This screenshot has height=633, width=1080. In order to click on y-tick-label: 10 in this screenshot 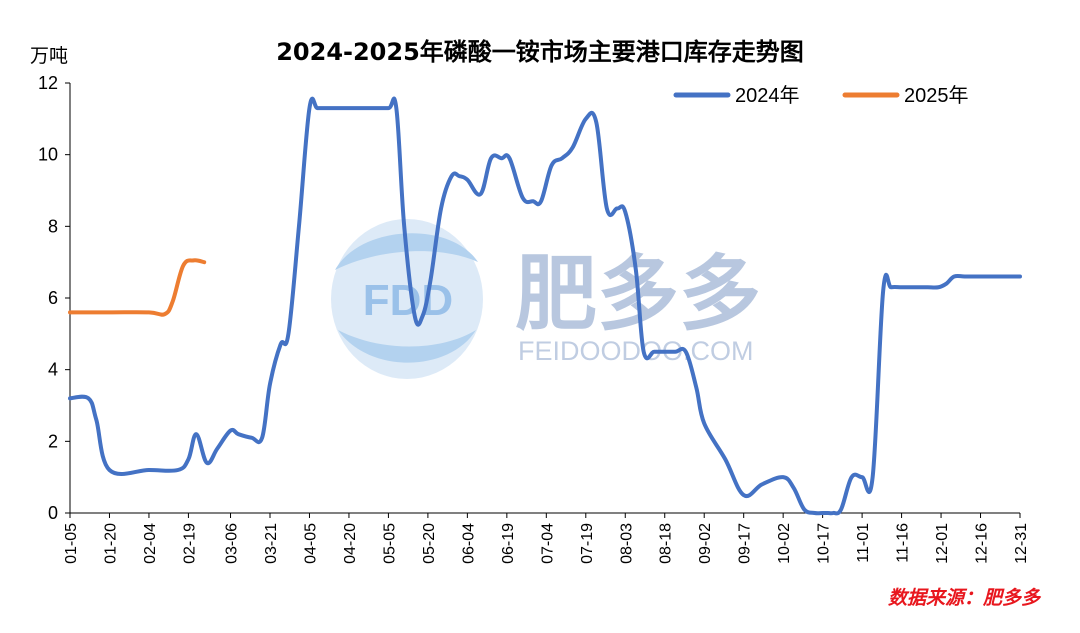, I will do `click(48, 155)`.